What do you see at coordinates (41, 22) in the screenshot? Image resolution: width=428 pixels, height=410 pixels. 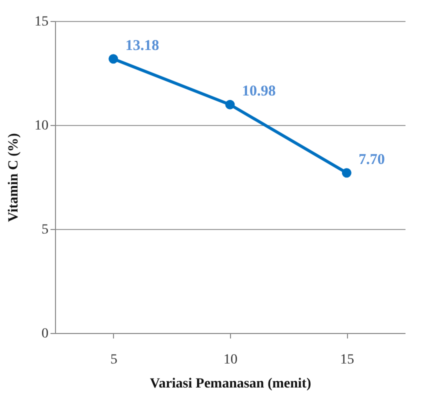 I see `y-tick-label: 15` at bounding box center [41, 22].